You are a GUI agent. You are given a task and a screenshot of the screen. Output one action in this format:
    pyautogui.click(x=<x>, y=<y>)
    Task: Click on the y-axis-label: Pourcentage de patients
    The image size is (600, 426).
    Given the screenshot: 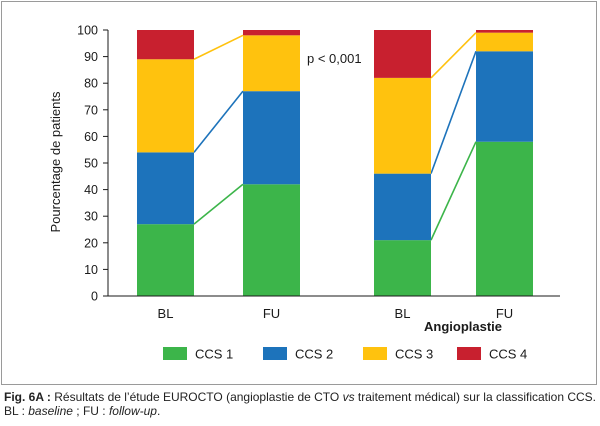 What is the action you would take?
    pyautogui.click(x=55, y=161)
    